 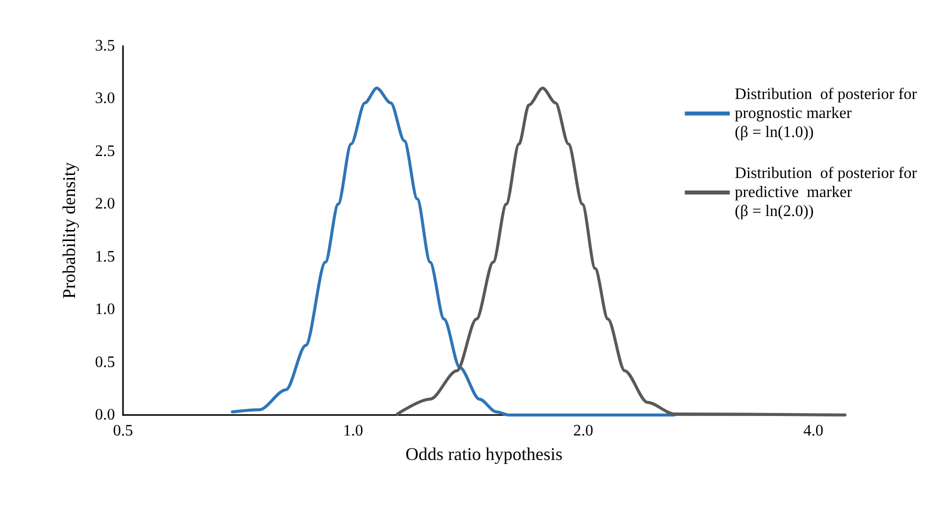 What do you see at coordinates (105, 257) in the screenshot?
I see `y-tick-label: 1.5` at bounding box center [105, 257].